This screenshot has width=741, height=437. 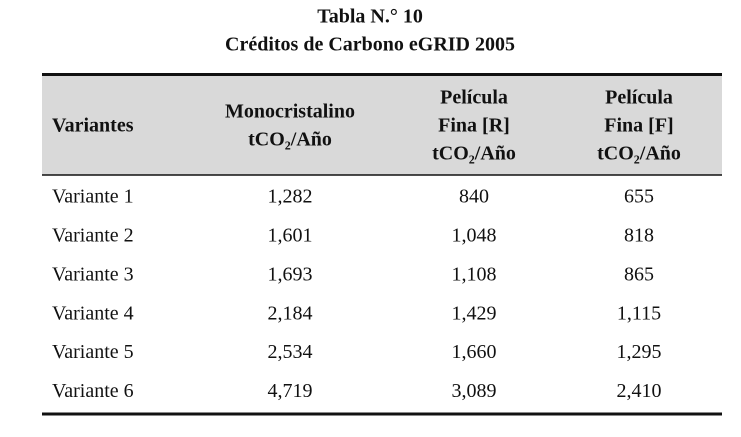 What do you see at coordinates (639, 313) in the screenshot?
I see `cell: 1,115` at bounding box center [639, 313].